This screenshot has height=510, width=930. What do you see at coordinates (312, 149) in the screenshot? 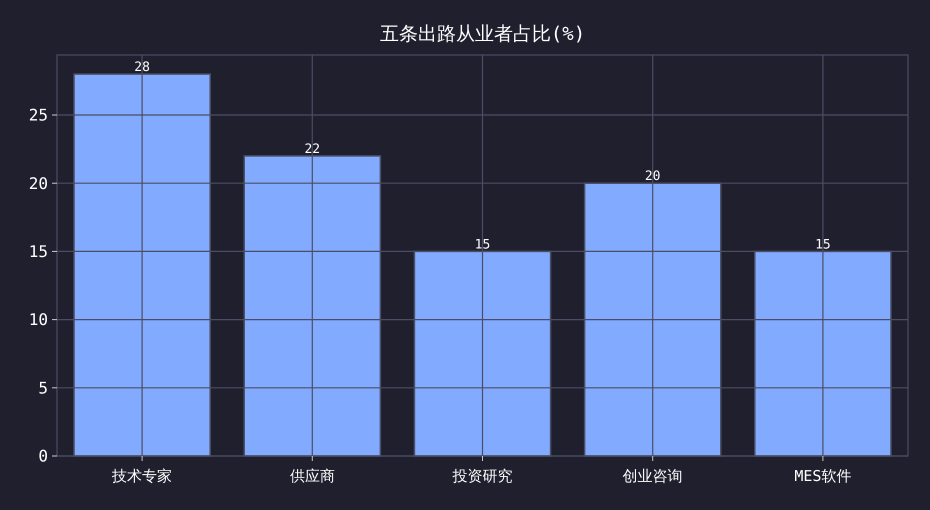
I see `data-label: 22` at bounding box center [312, 149].